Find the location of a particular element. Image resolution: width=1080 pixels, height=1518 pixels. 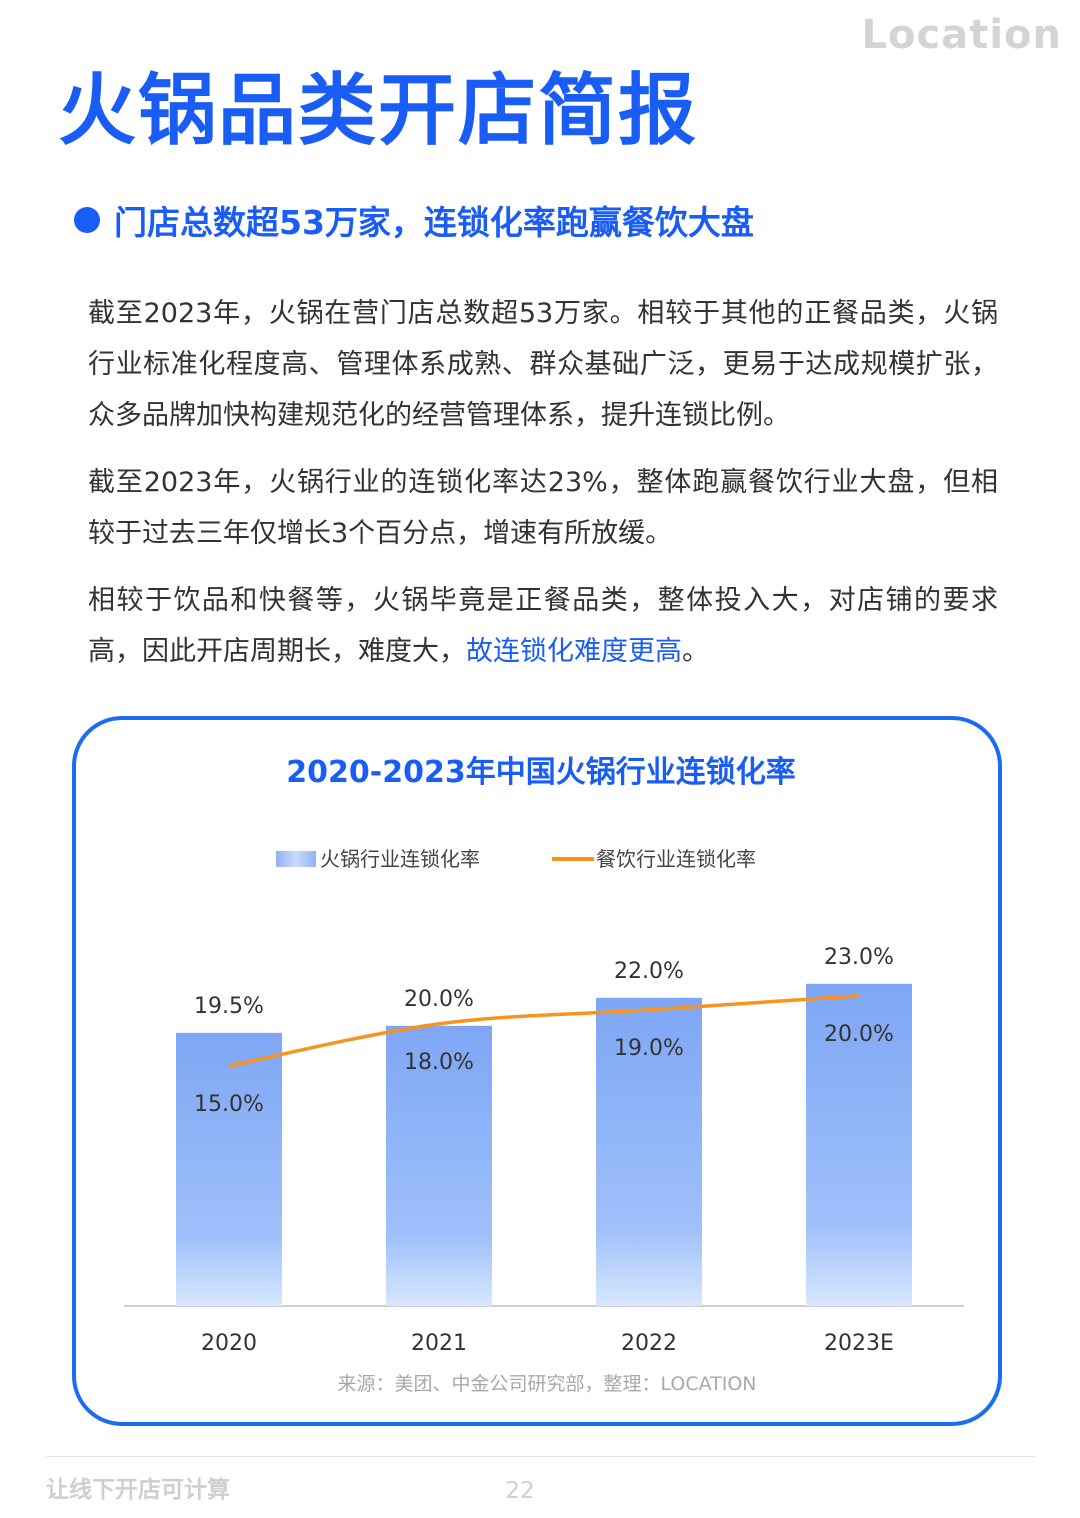

bar-label-2020: 19.5% is located at coordinates (229, 1006).